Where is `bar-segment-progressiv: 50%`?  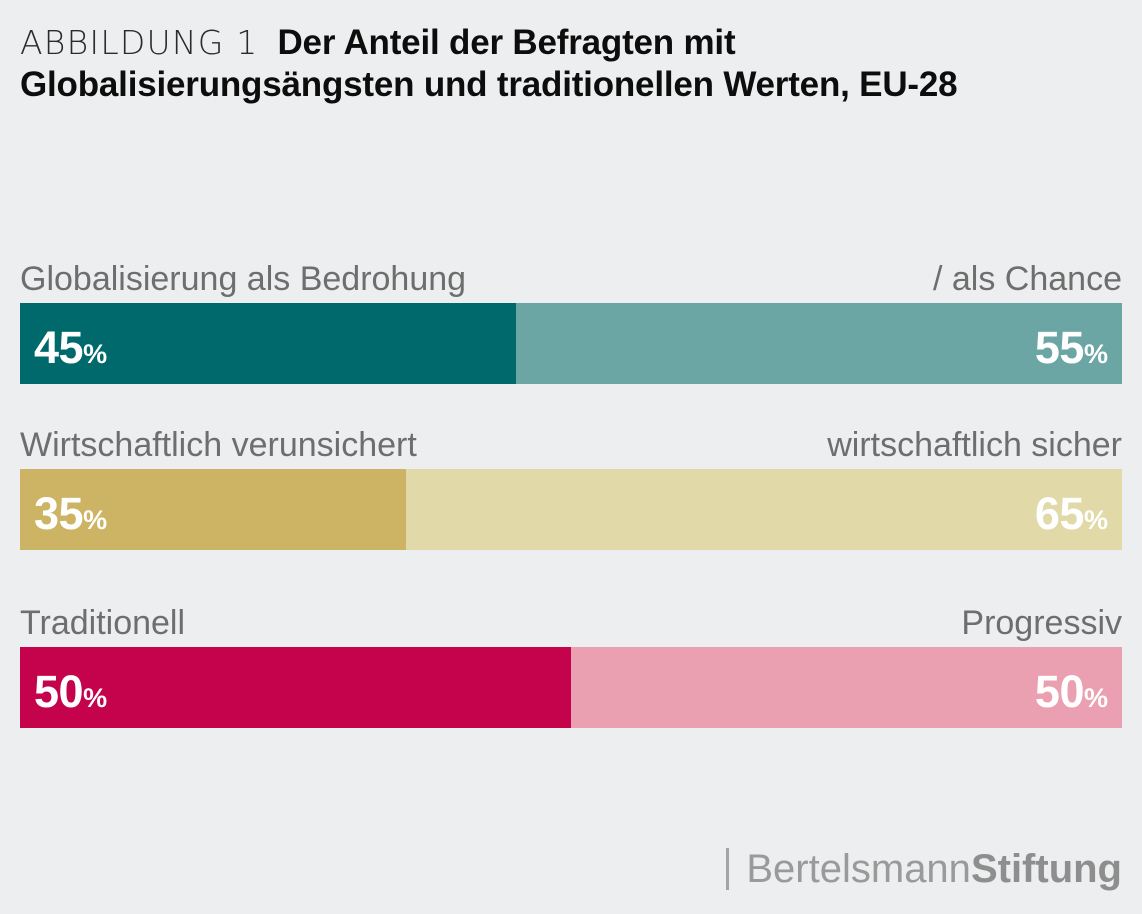
bar-segment-progressiv: 50% is located at coordinates (846, 687).